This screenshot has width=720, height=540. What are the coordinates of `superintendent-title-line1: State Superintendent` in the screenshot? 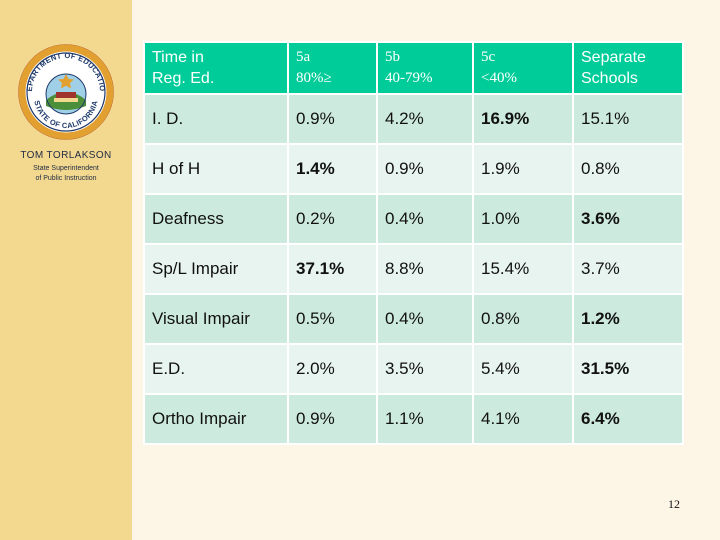 It's located at (66, 168).